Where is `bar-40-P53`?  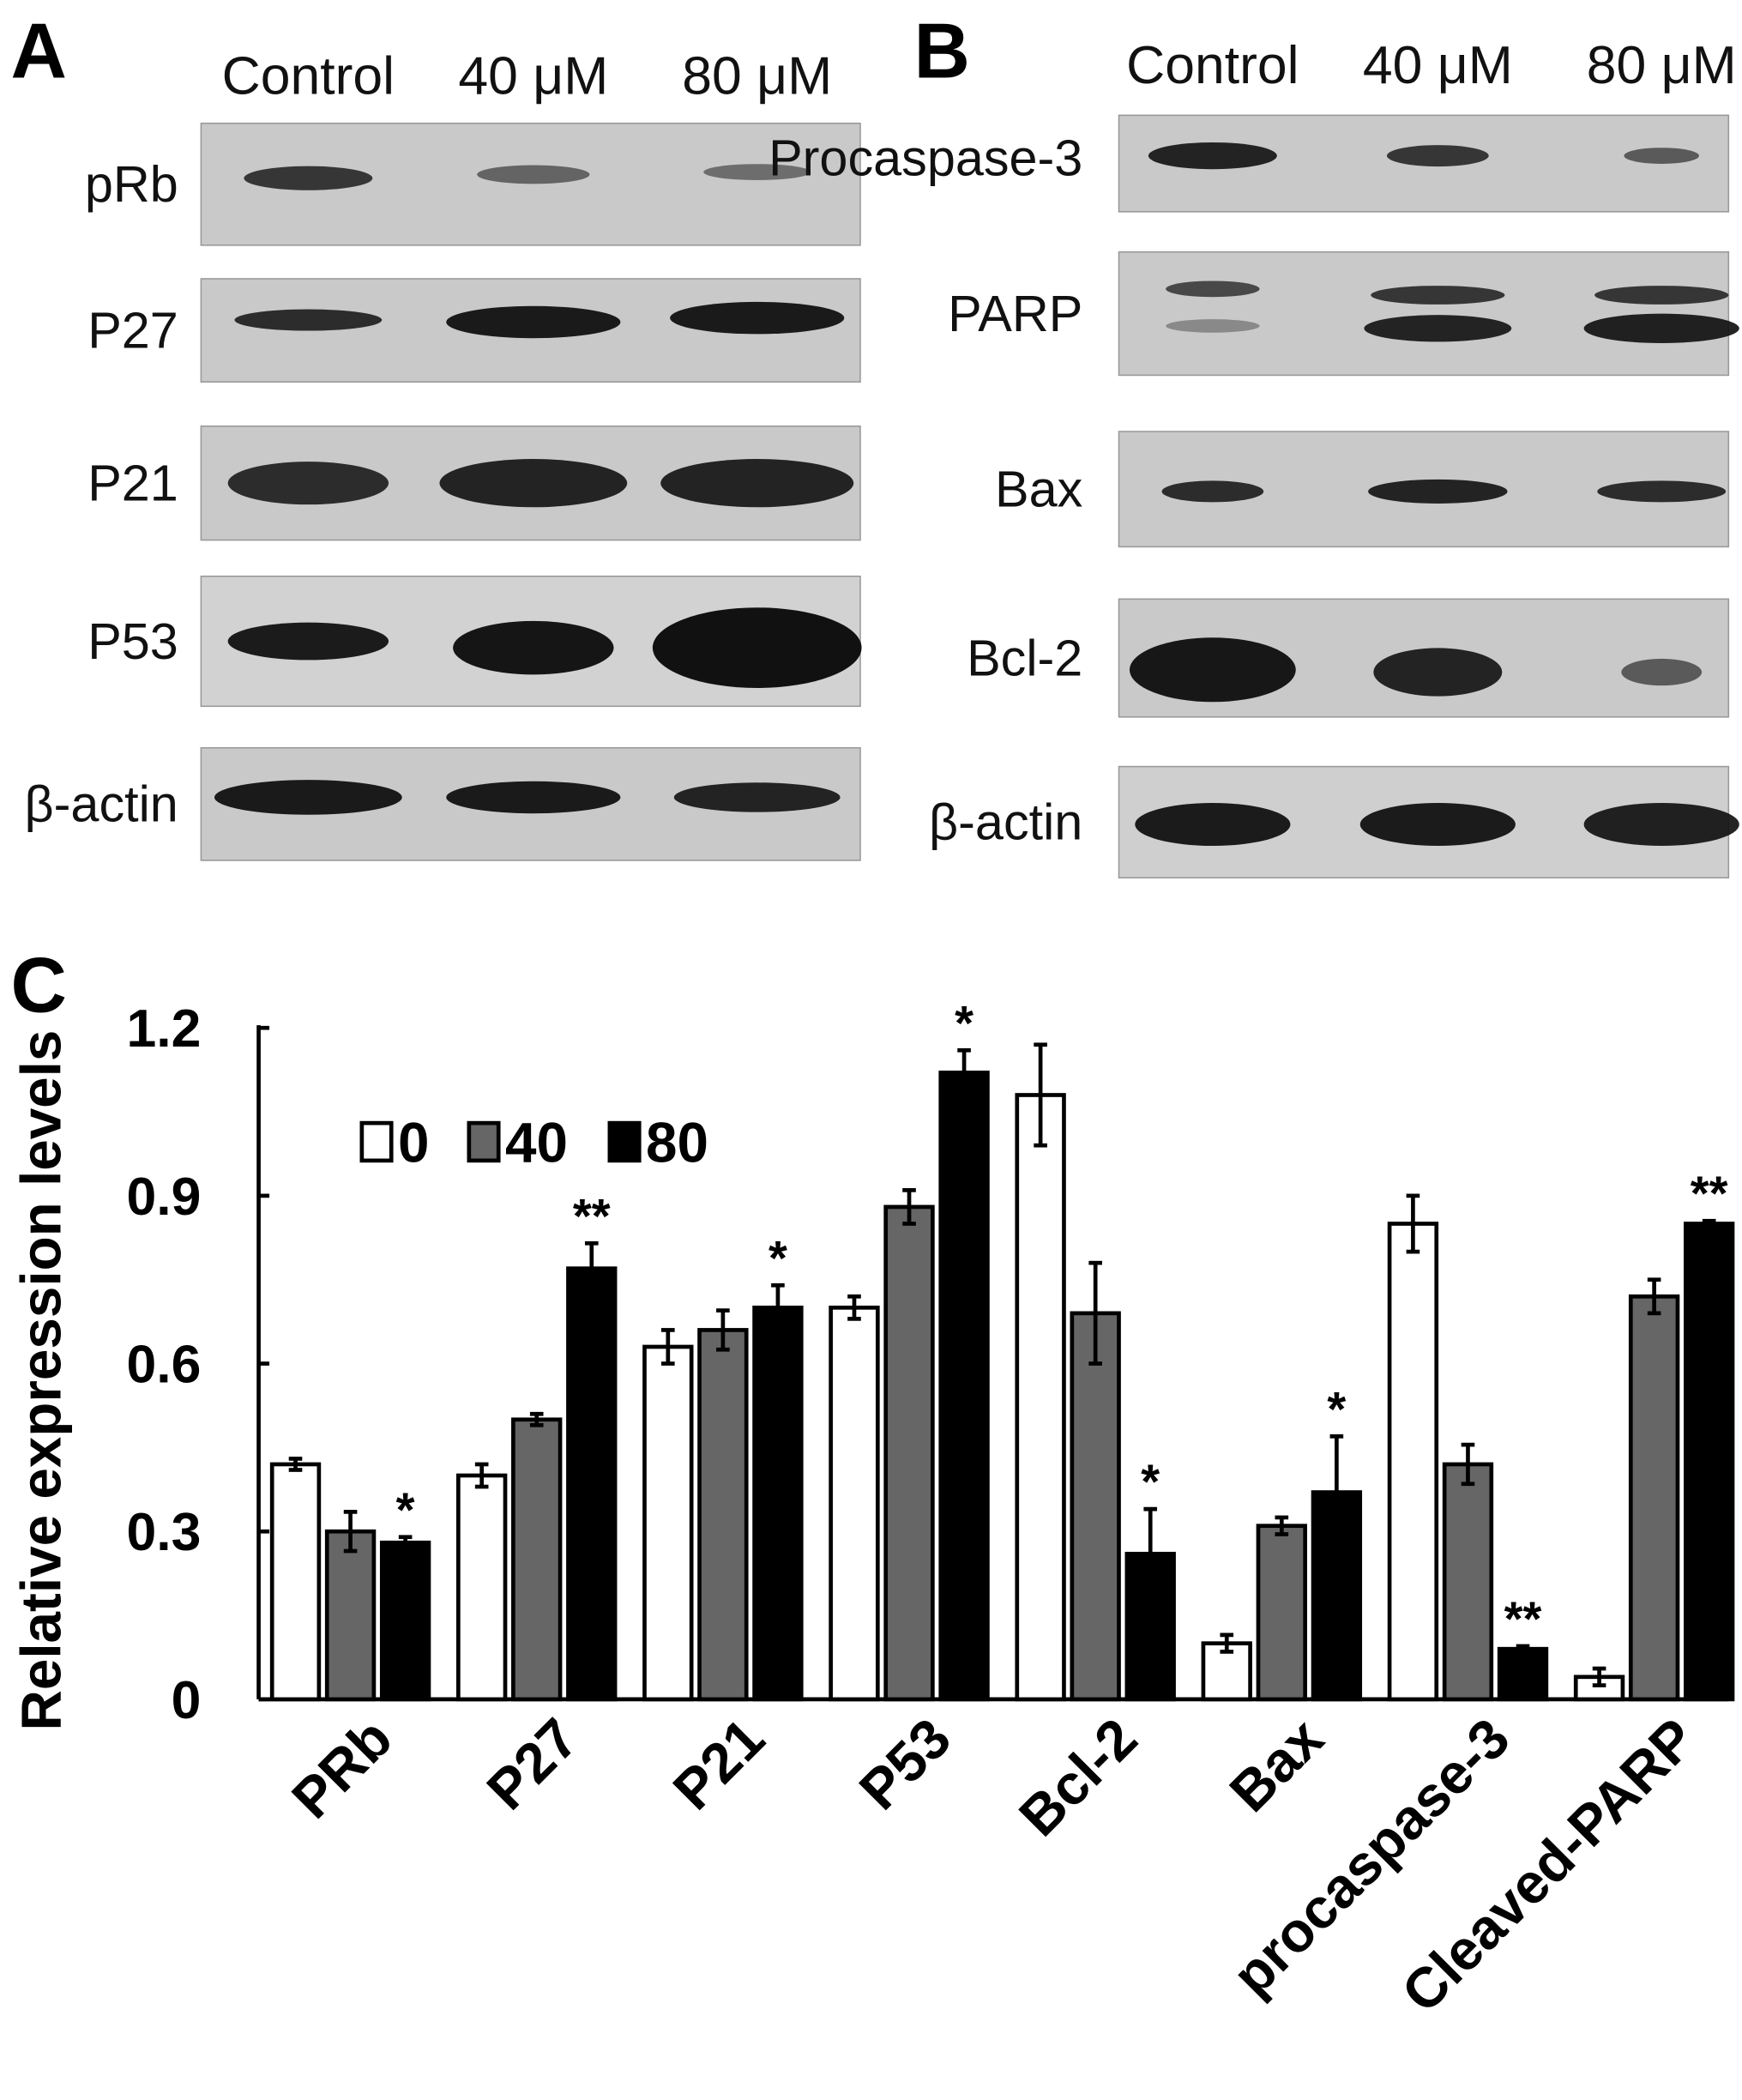
bar-40-P53 is located at coordinates (909, 1453).